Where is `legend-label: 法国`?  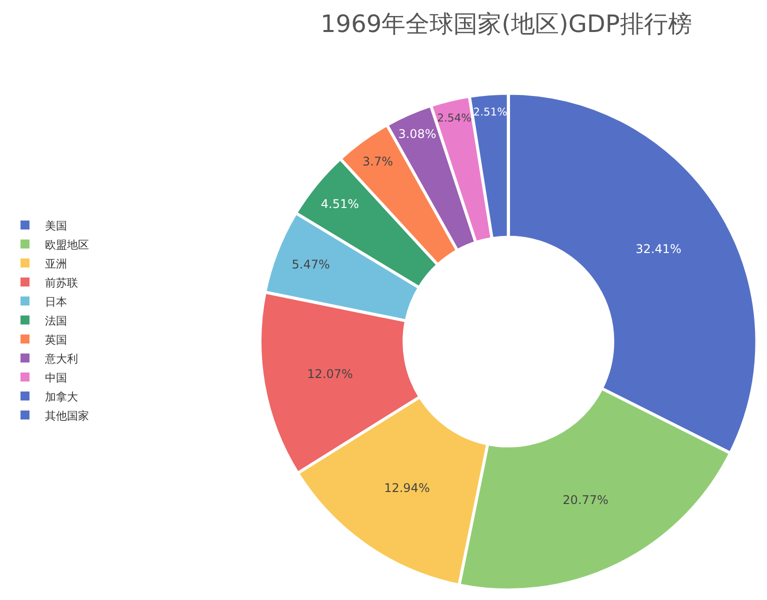
legend-label: 法国 is located at coordinates (56, 321).